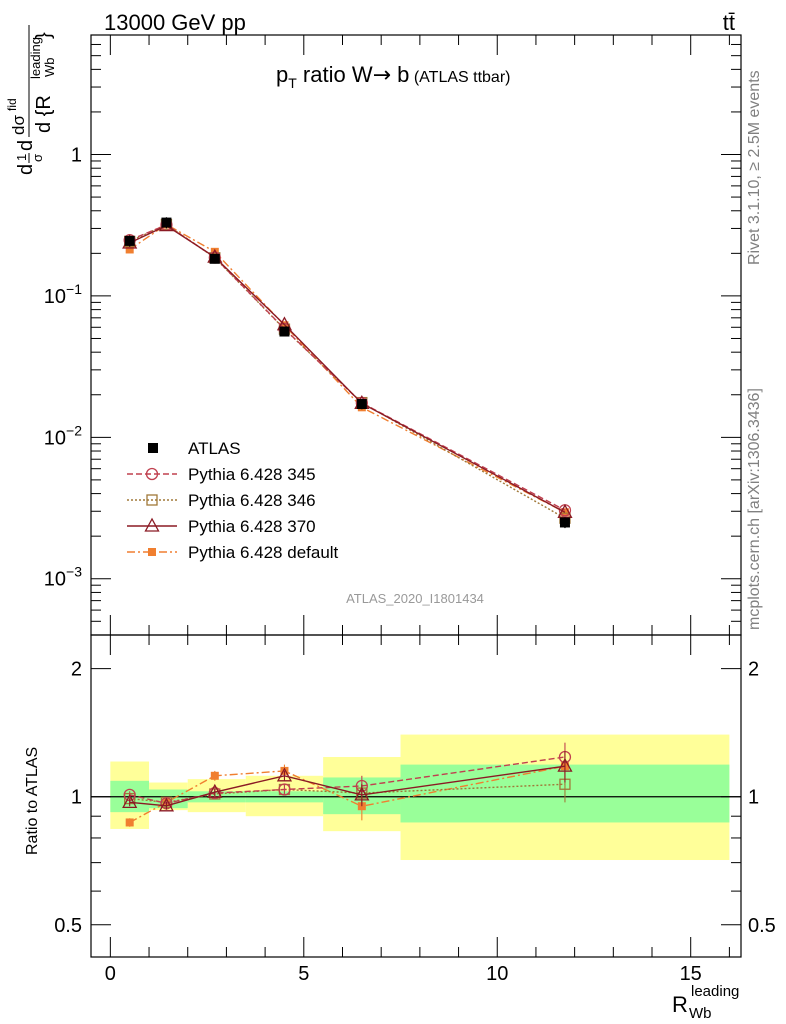  What do you see at coordinates (110, 974) in the screenshot?
I see `x-tick-label: 0` at bounding box center [110, 974].